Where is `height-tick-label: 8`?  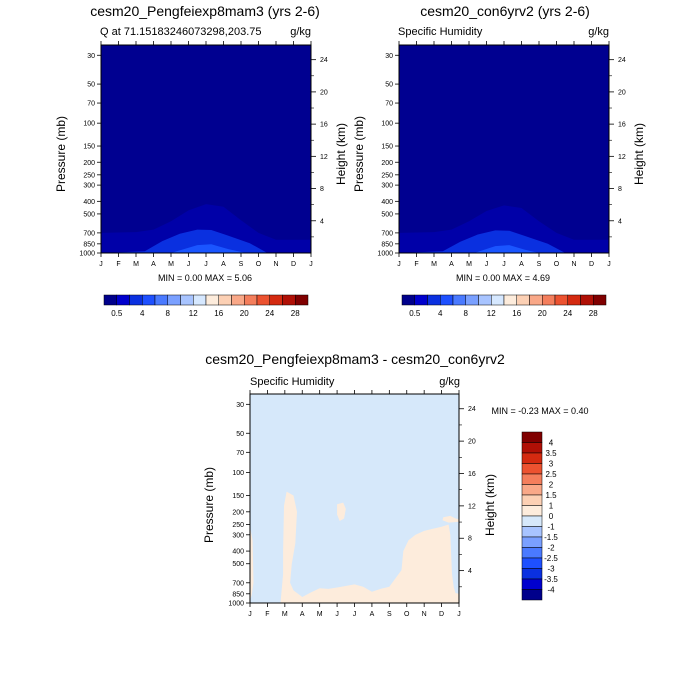
height-tick-label: 8 is located at coordinates (322, 189).